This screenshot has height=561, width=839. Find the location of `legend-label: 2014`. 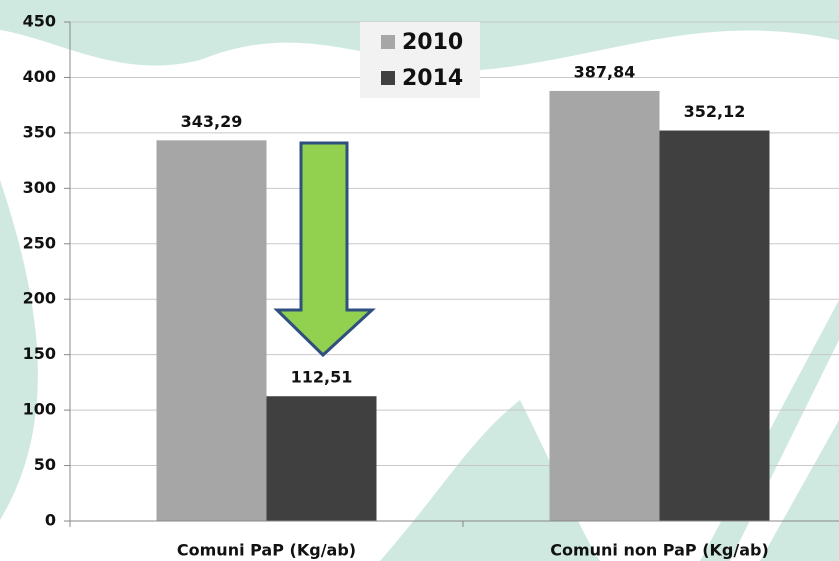

legend-label: 2014 is located at coordinates (432, 78).